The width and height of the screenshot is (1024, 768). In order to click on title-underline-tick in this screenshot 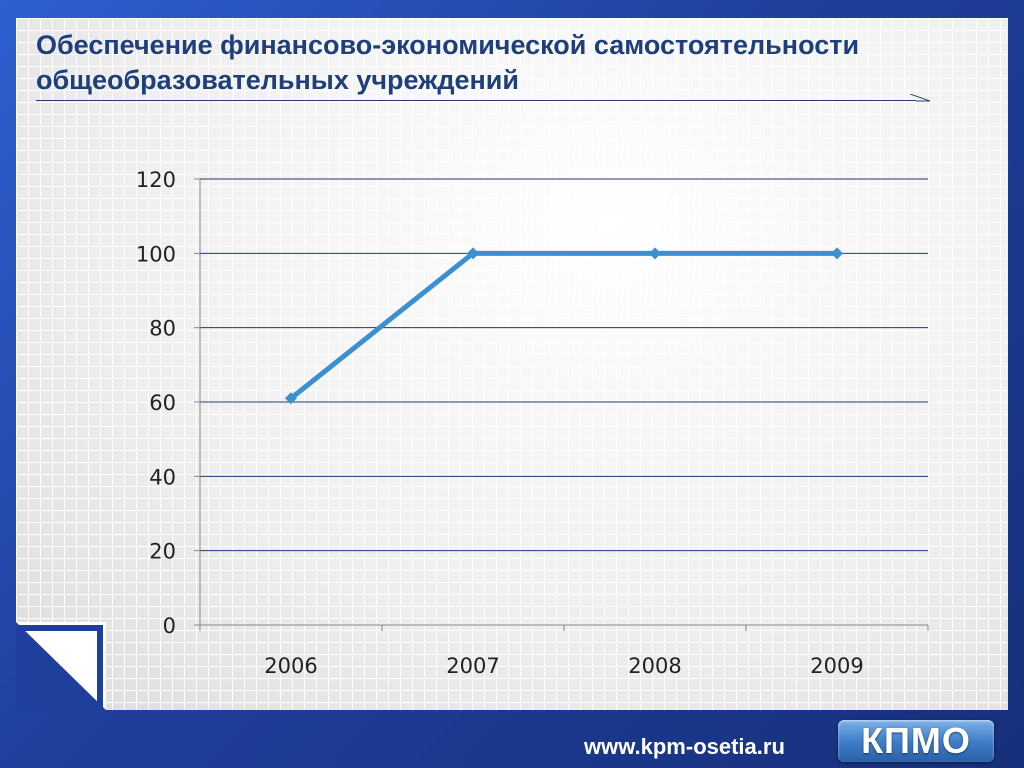, I will do `click(920, 98)`.